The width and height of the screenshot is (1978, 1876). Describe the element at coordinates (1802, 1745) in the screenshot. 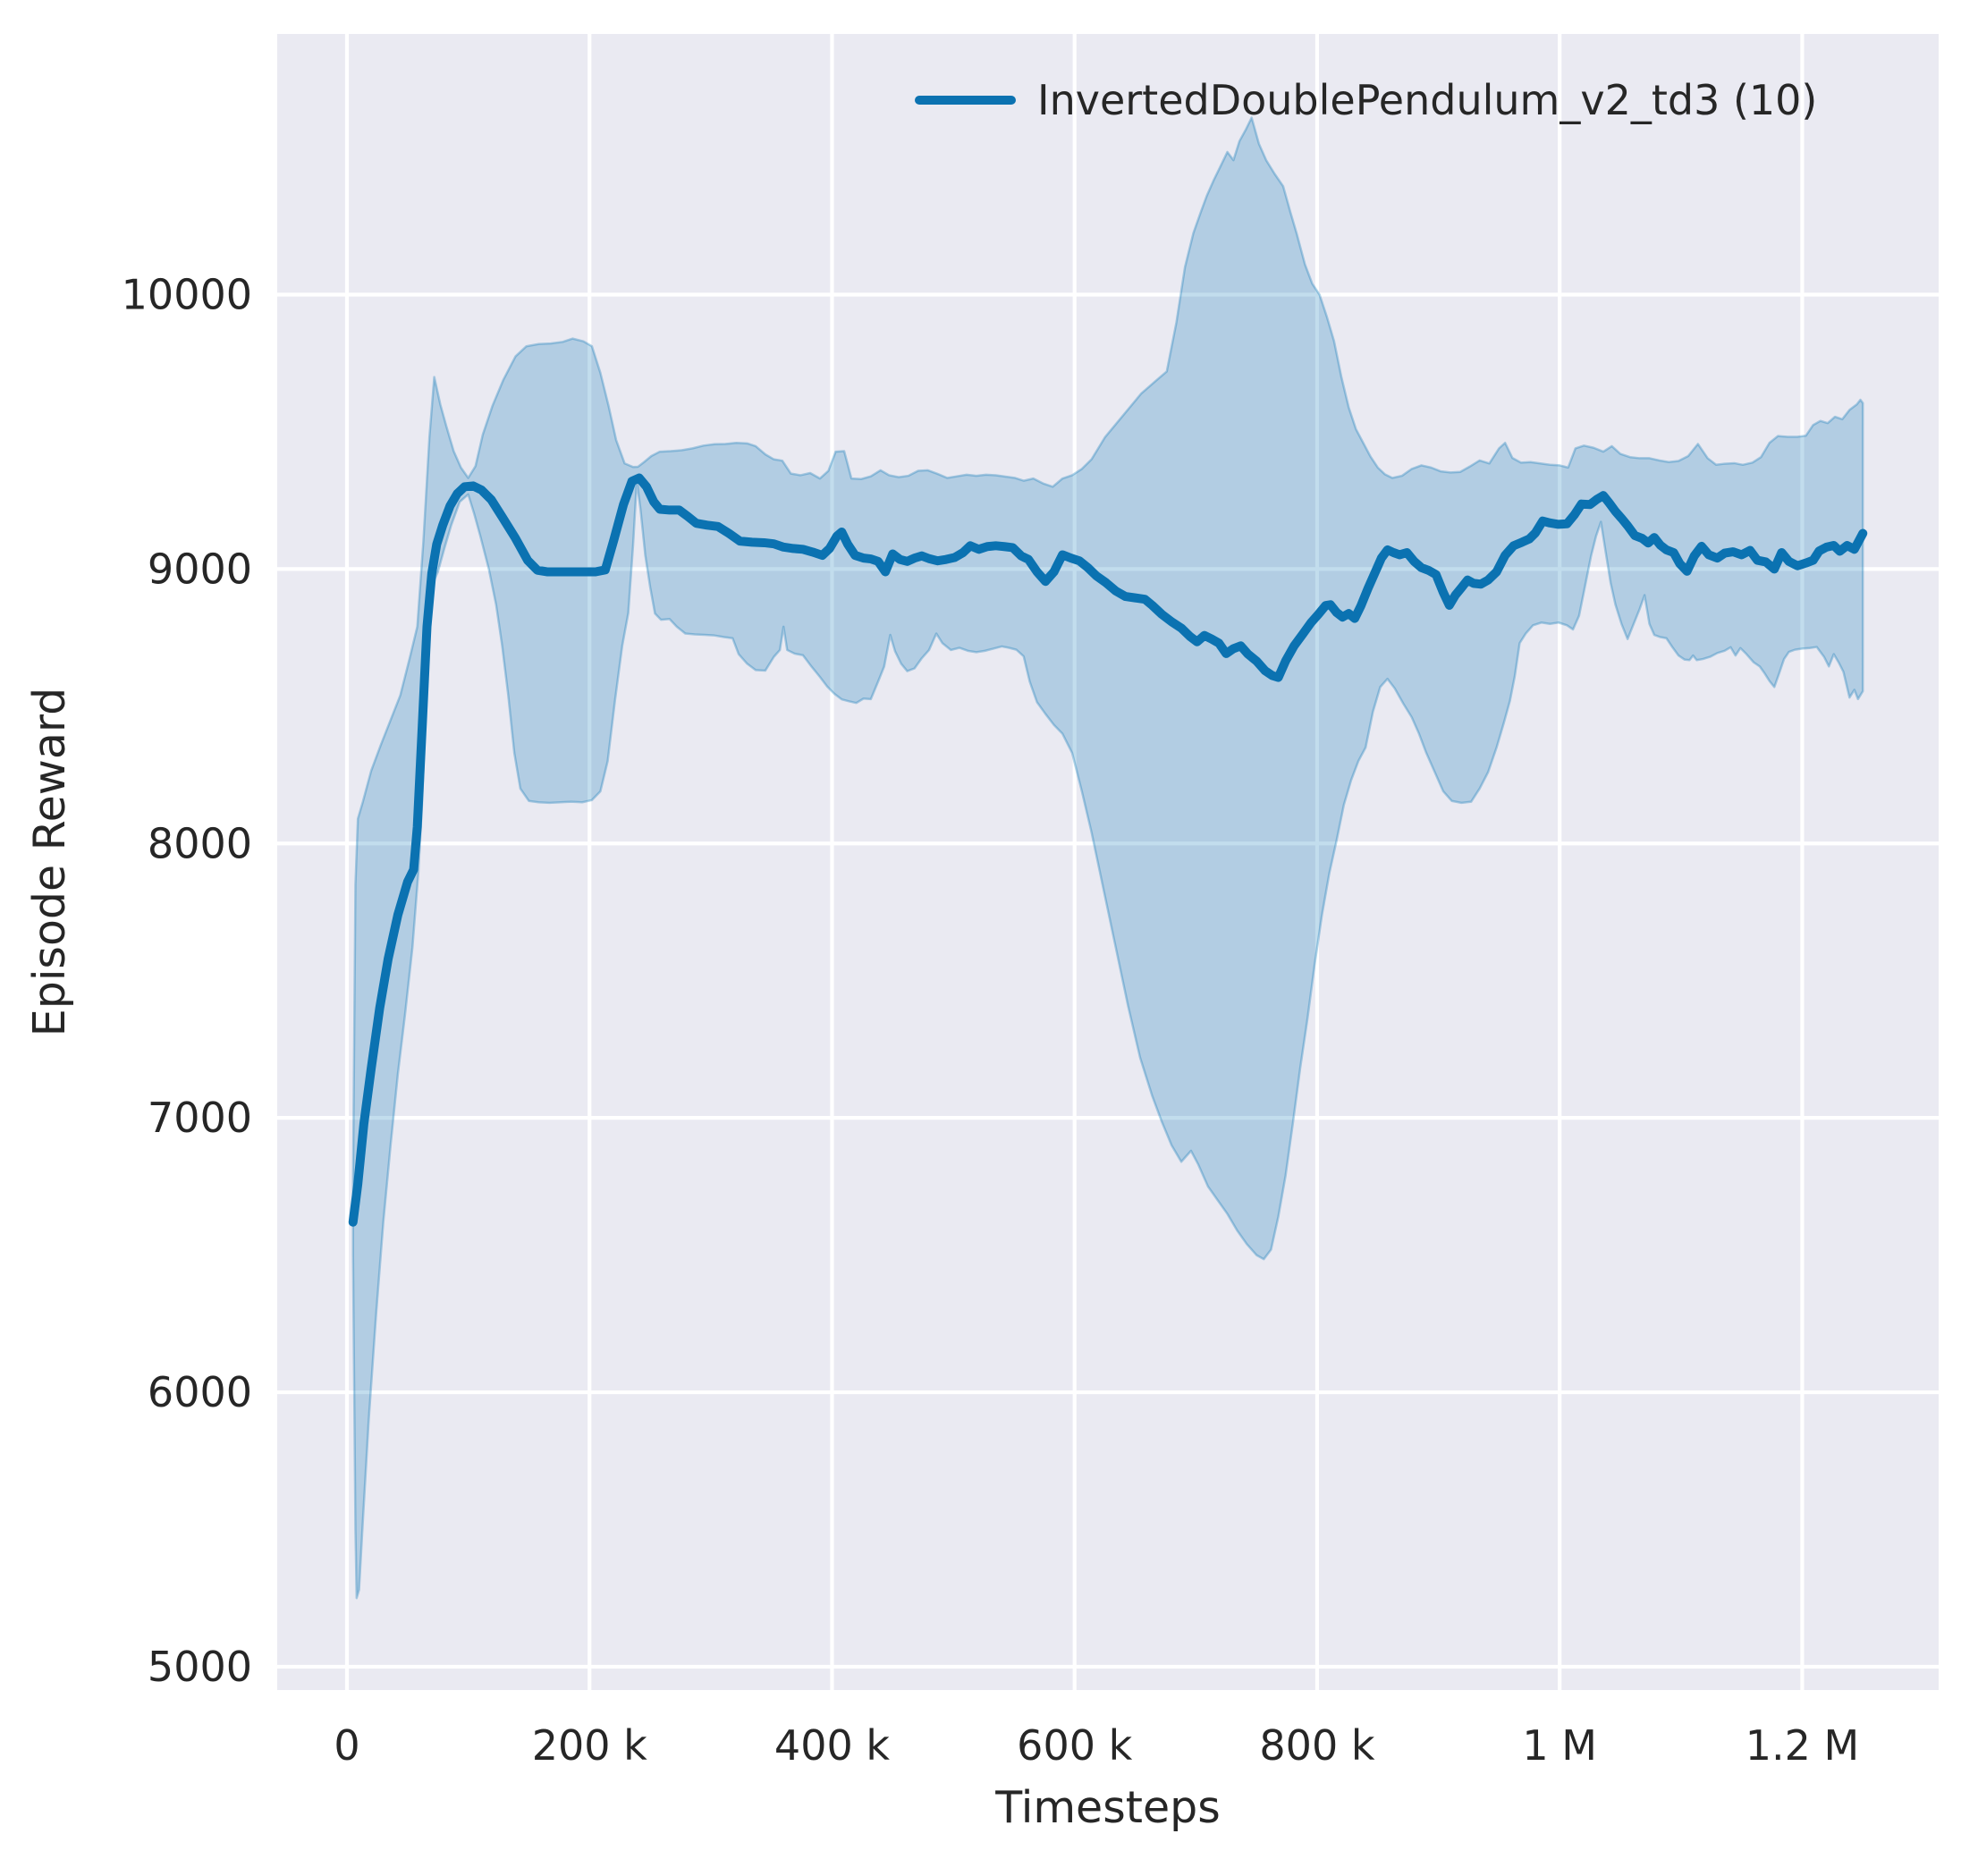

I see `x-tick-label: 1.2 M` at that location.